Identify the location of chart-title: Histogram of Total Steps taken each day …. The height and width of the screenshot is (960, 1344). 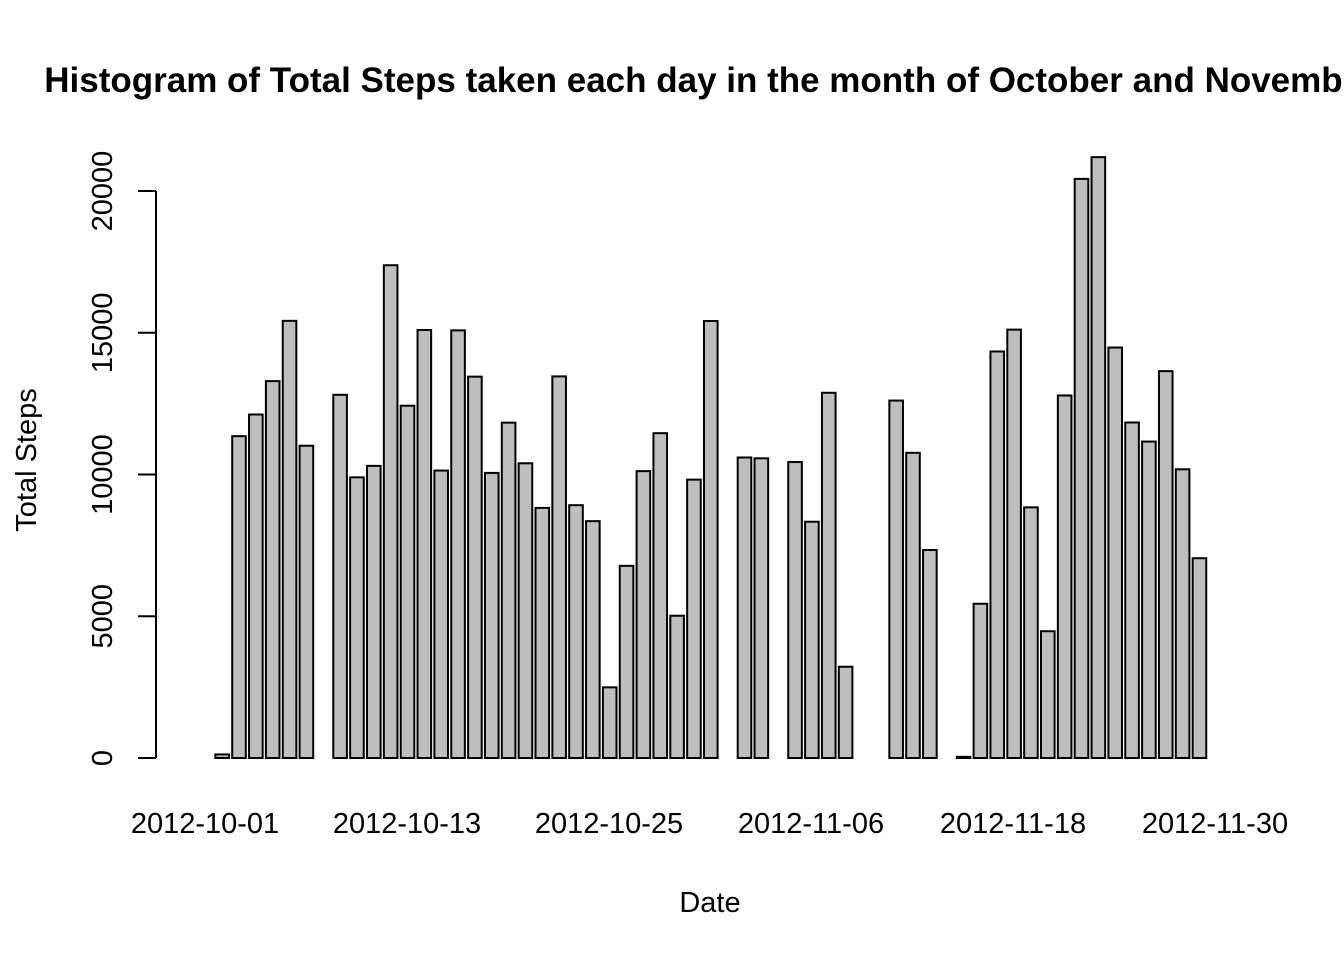
(694, 80).